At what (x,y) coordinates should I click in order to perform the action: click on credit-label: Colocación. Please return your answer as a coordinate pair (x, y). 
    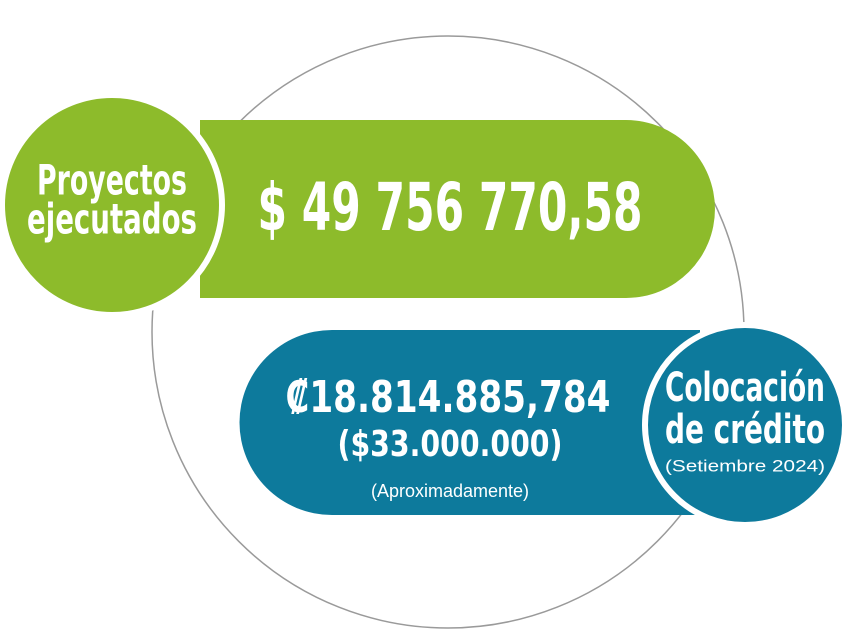
    Looking at the image, I should click on (745, 388).